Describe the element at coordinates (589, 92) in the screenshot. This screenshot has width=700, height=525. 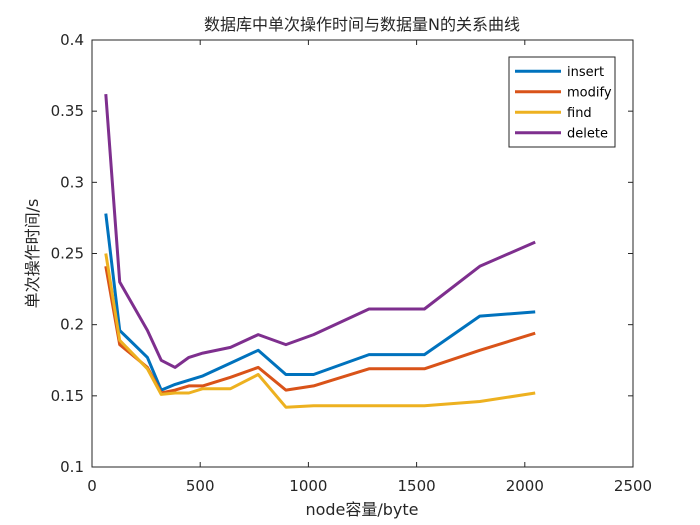
I see `legend-label-modify: modify` at that location.